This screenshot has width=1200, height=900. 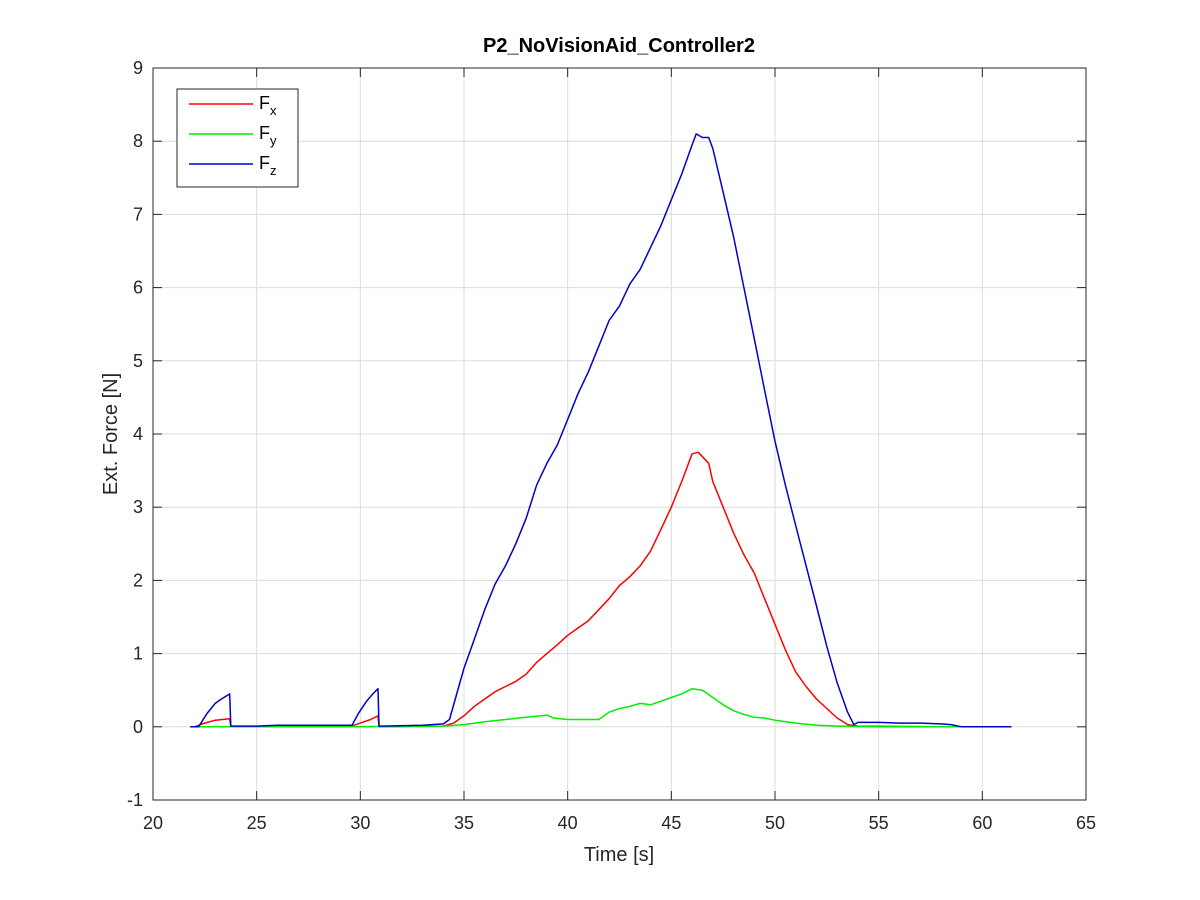 What do you see at coordinates (138, 654) in the screenshot?
I see `y-tick-label: 1` at bounding box center [138, 654].